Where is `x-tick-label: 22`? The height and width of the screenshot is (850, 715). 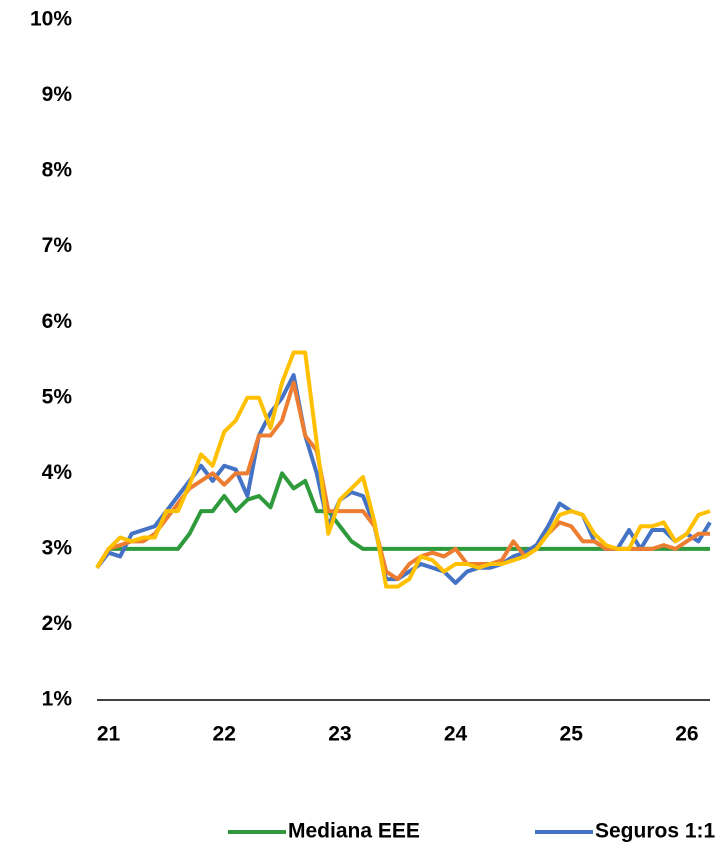
x-tick-label: 22 is located at coordinates (224, 734).